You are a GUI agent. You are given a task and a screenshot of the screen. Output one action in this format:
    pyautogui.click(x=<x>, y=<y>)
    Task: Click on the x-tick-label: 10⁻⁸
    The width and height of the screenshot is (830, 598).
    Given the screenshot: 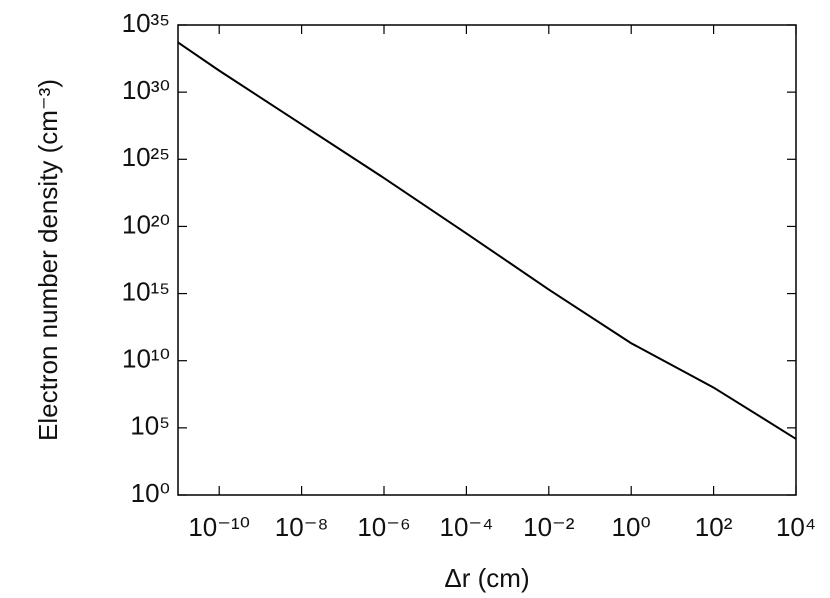 What is the action you would take?
    pyautogui.click(x=302, y=527)
    